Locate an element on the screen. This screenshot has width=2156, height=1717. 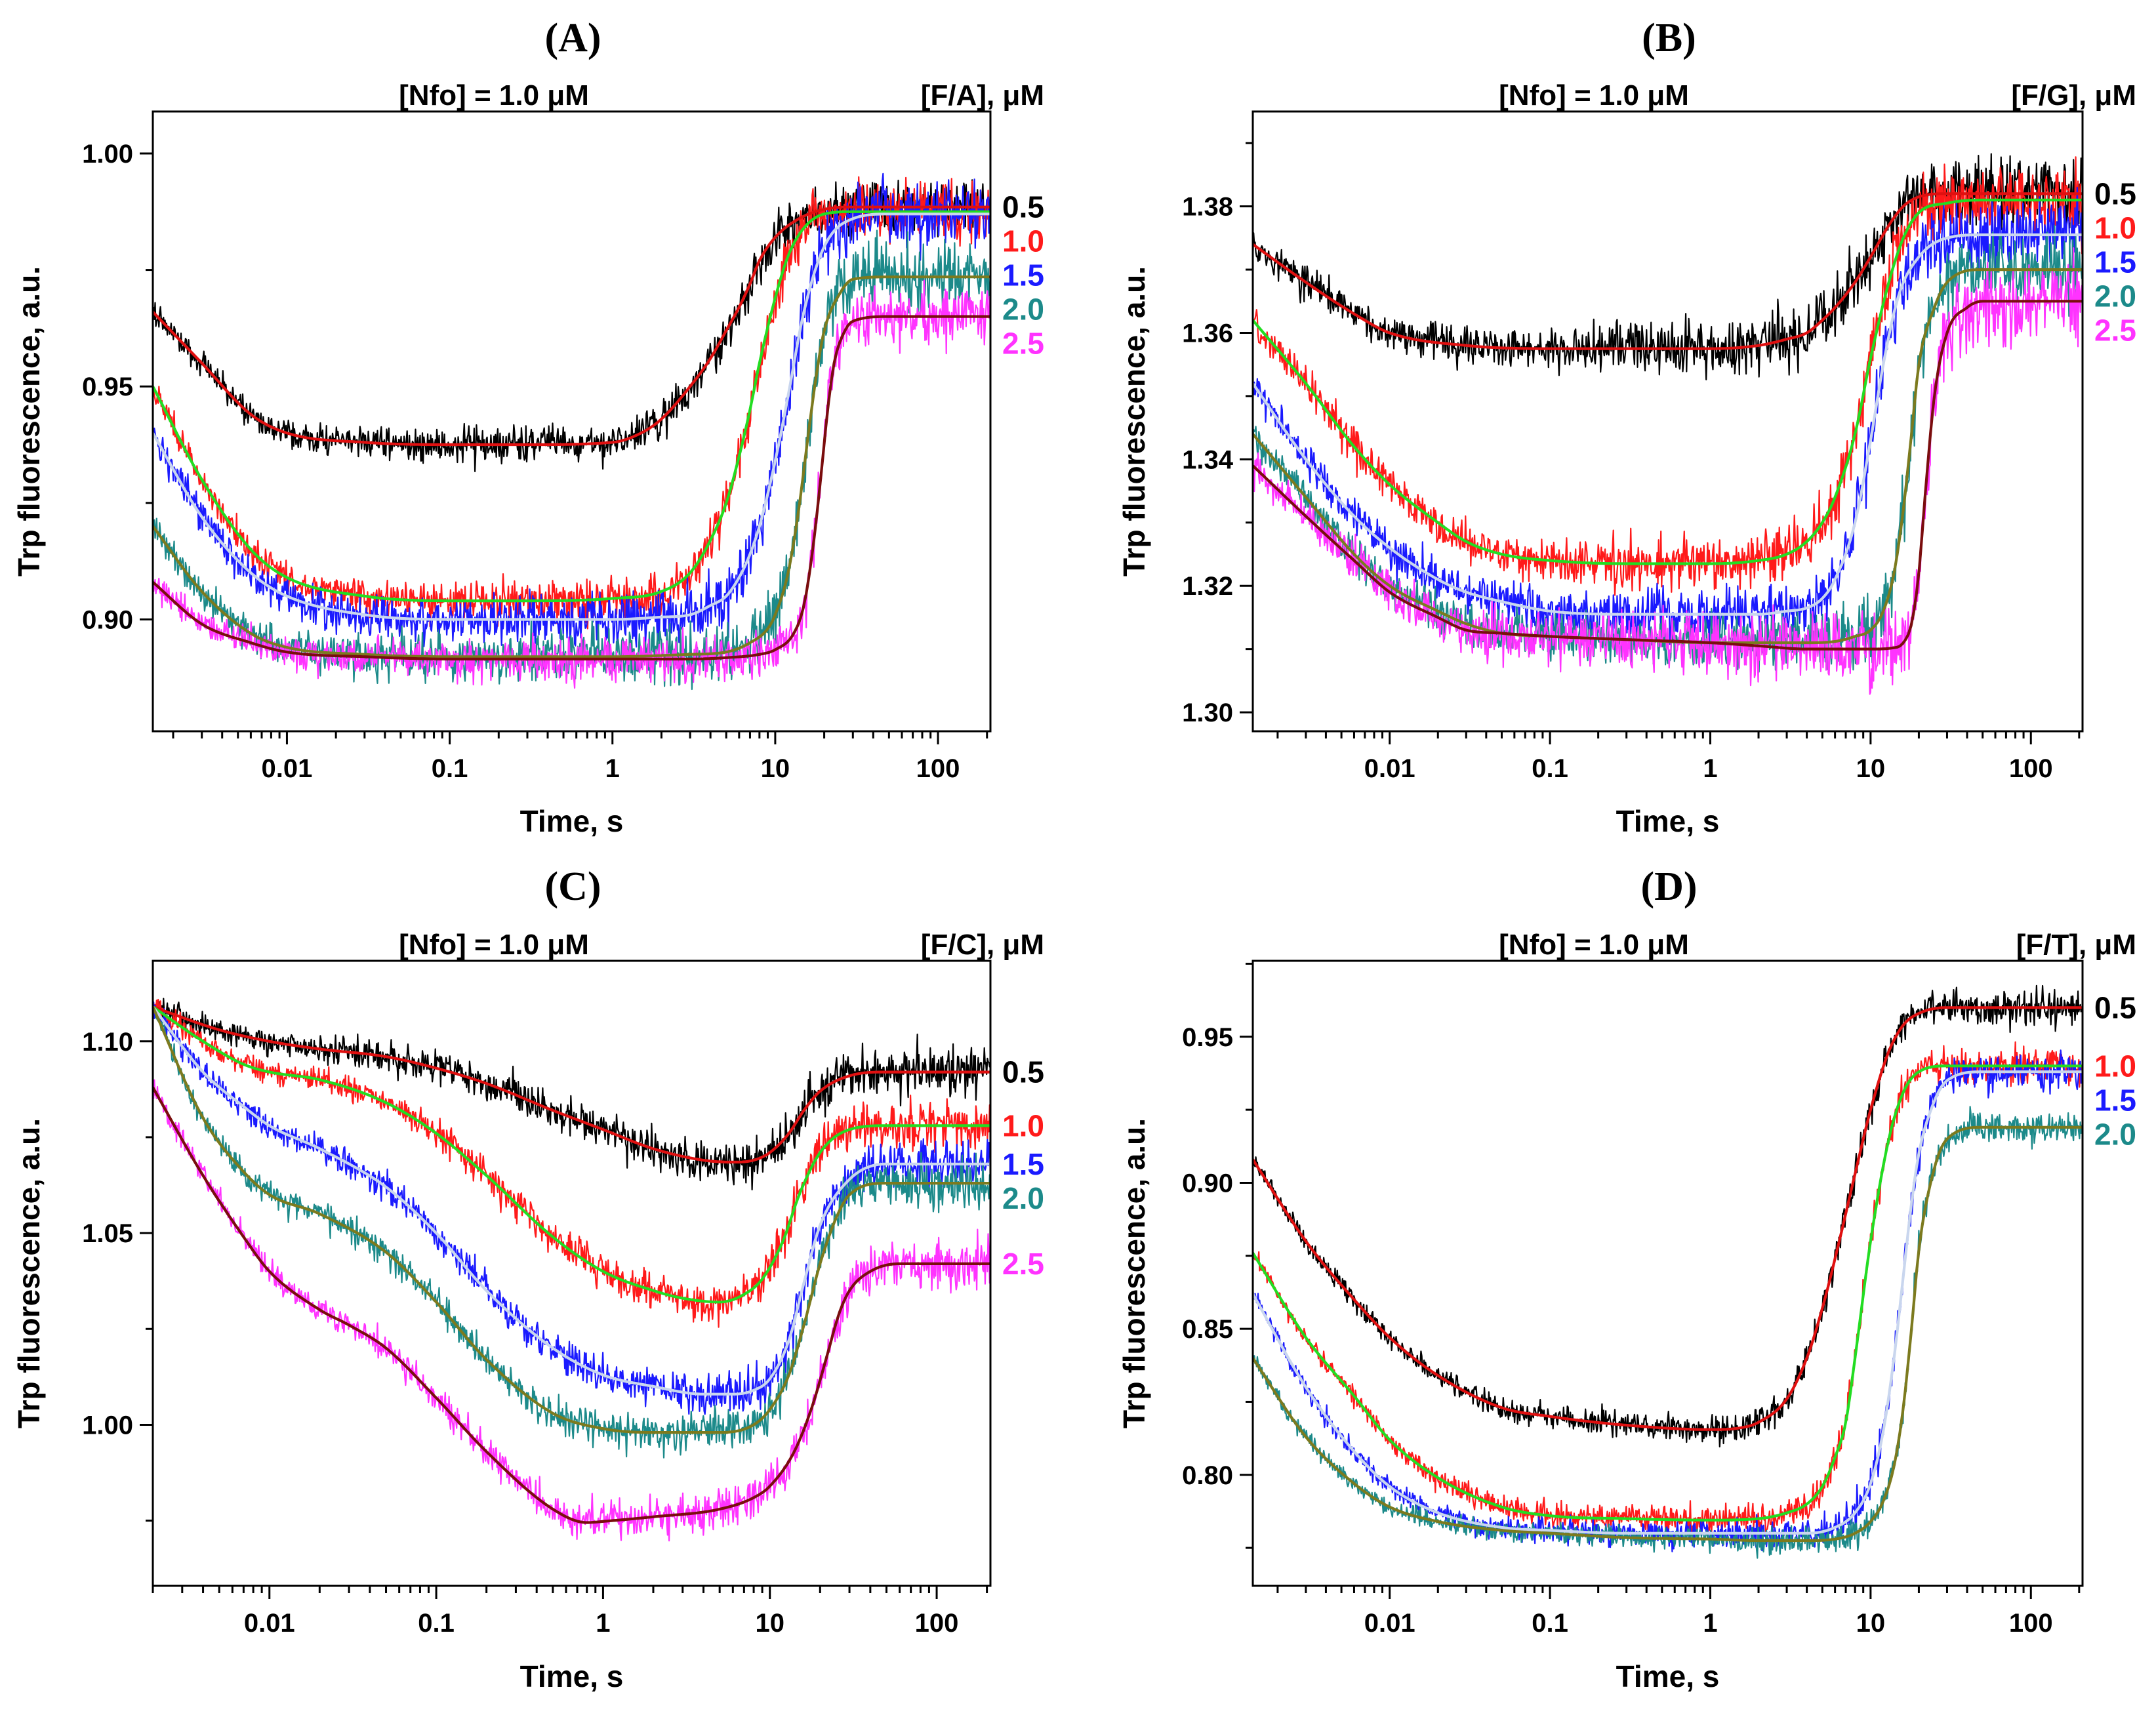
y-tick-label: 1.34 is located at coordinates (1208, 460).